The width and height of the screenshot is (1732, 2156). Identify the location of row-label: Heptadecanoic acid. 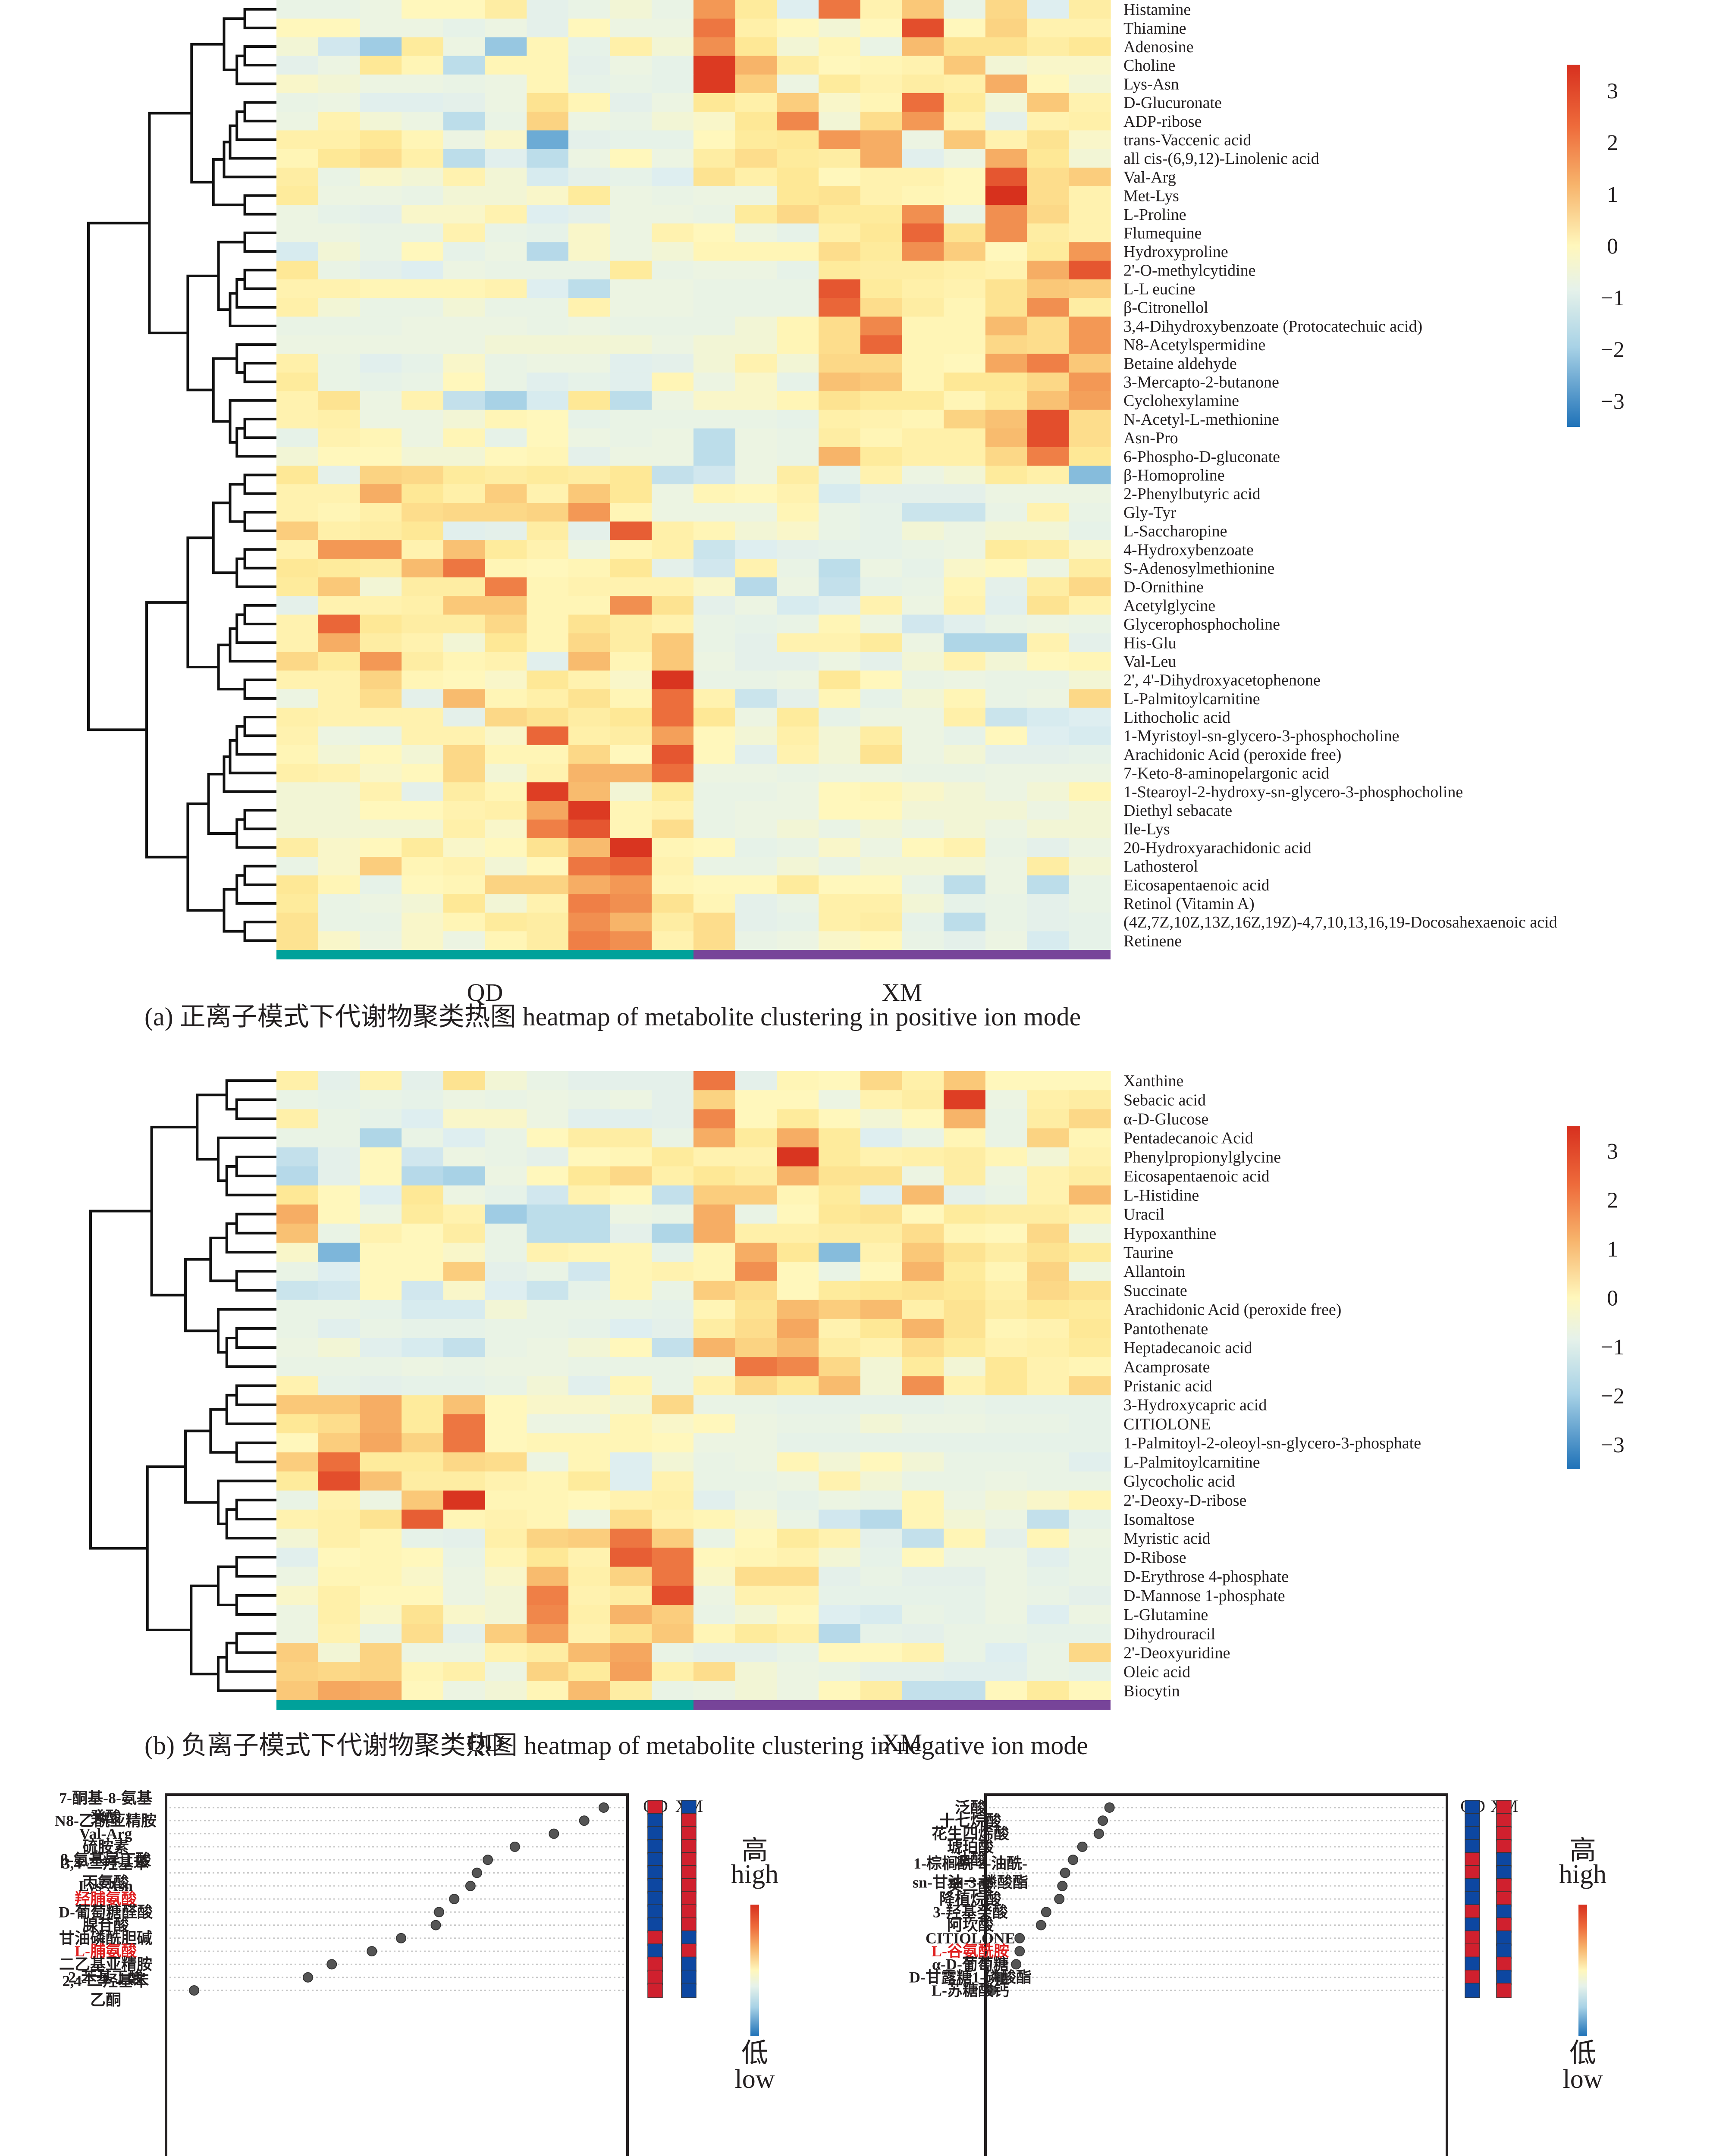
(1188, 1348).